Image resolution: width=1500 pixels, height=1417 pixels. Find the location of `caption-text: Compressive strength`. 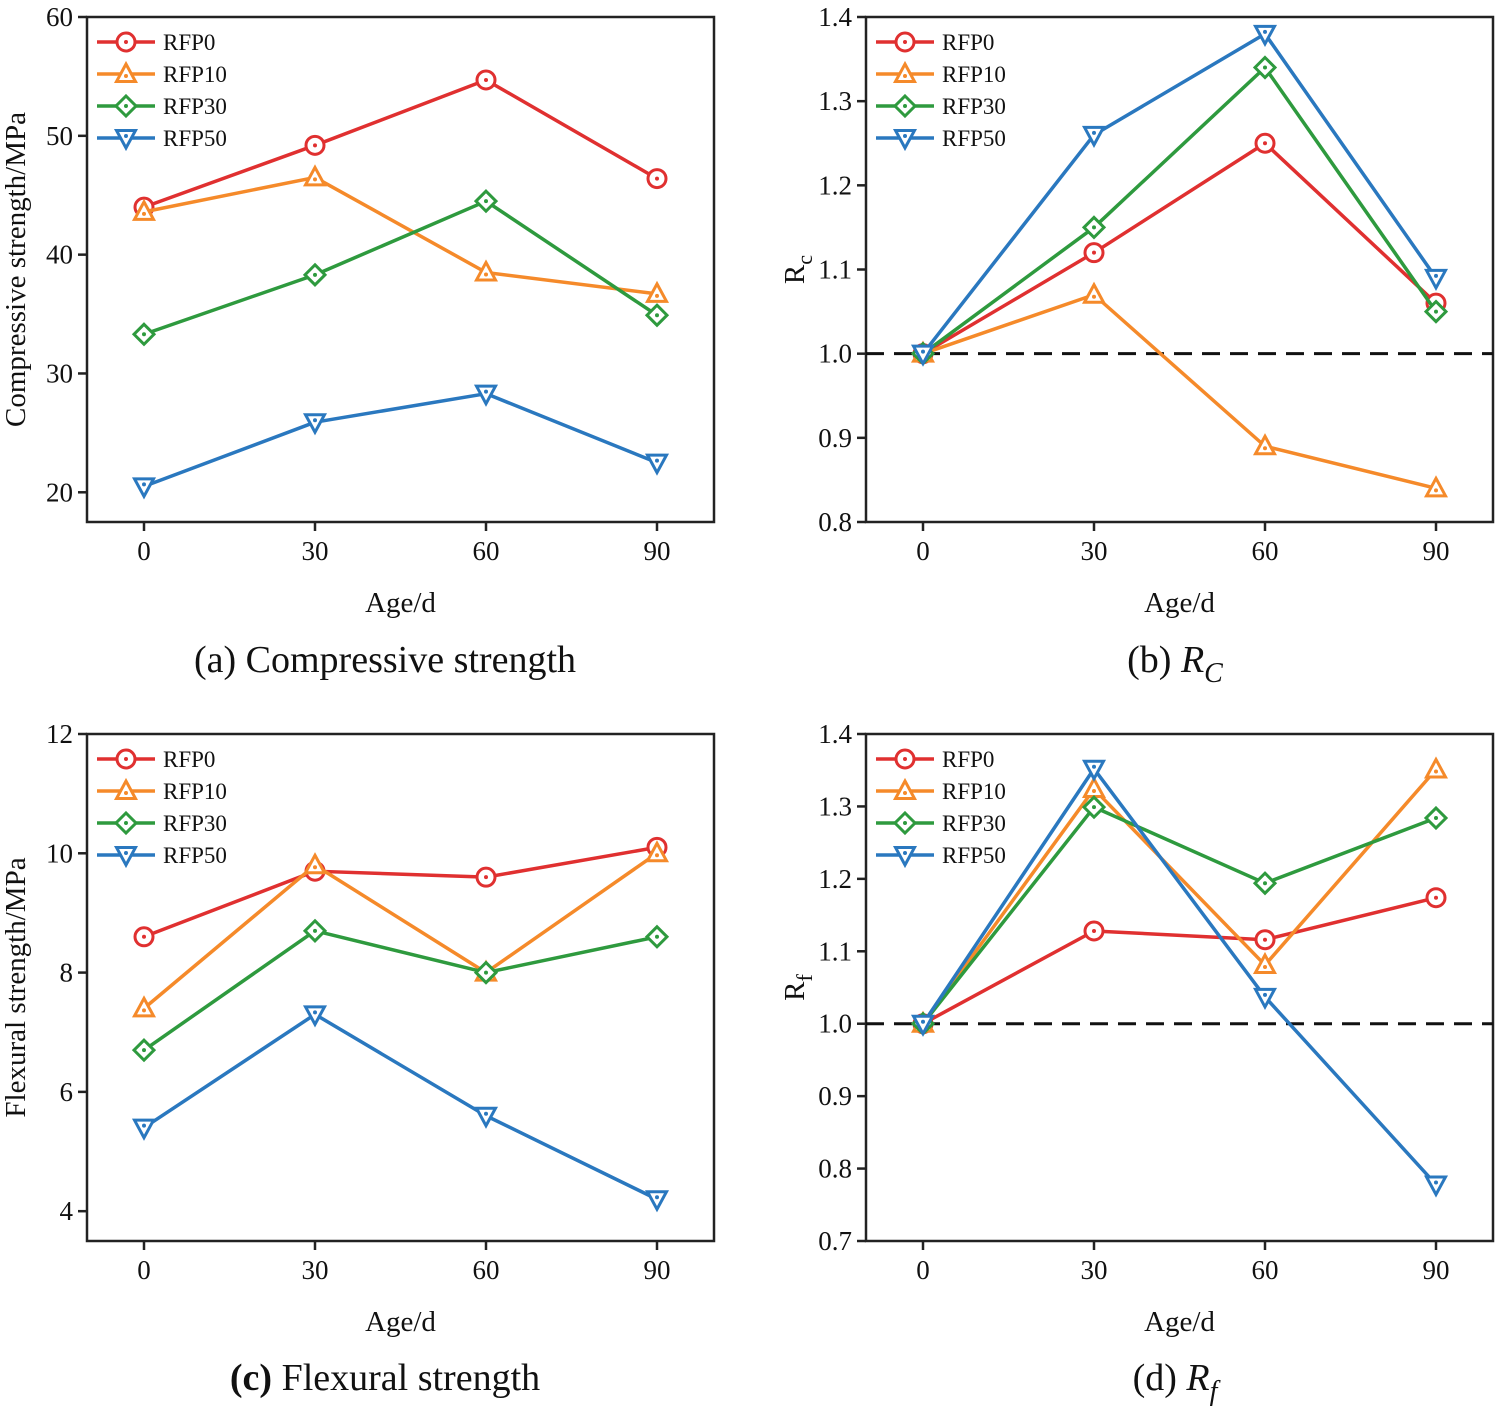

caption-text: Compressive strength is located at coordinates (411, 660).